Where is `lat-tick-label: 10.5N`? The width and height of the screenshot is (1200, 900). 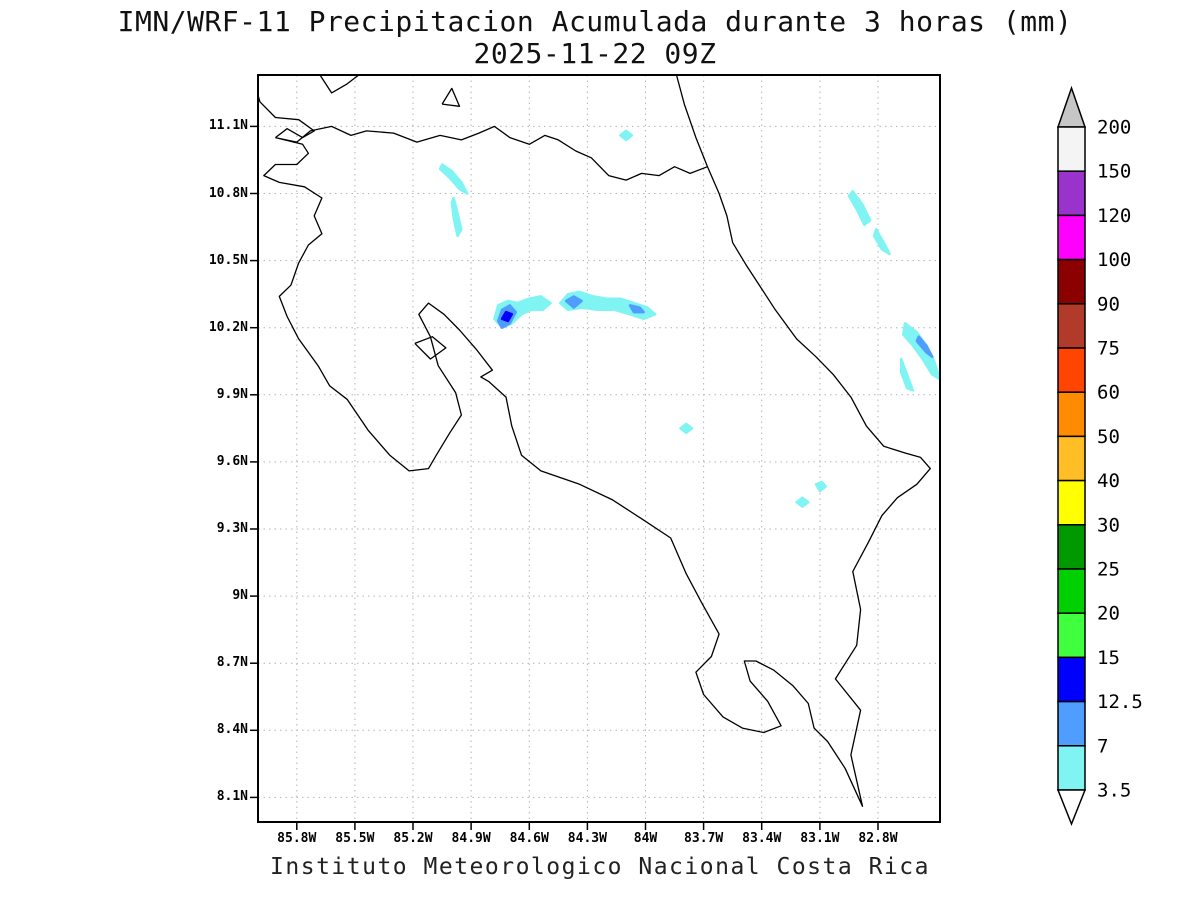 lat-tick-label: 10.5N is located at coordinates (228, 260).